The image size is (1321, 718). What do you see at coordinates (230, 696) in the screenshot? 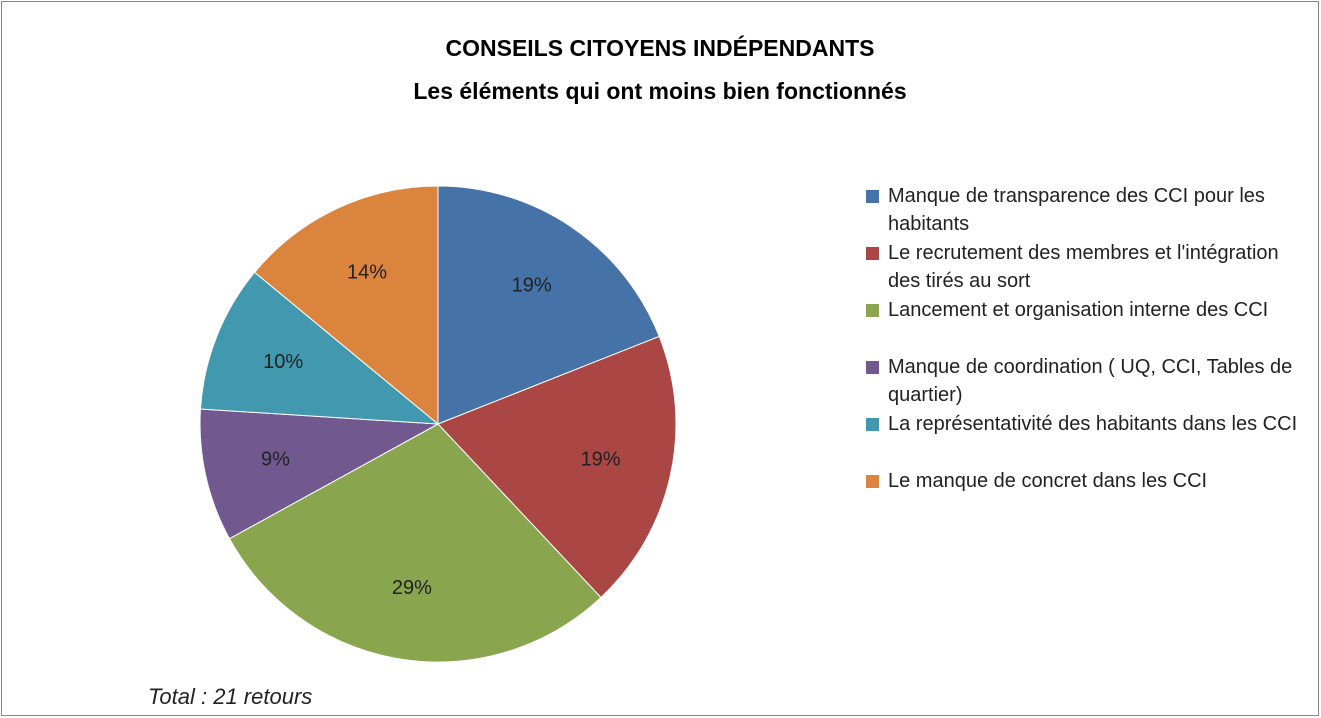
I see `annotation: Total : 21 retours` at bounding box center [230, 696].